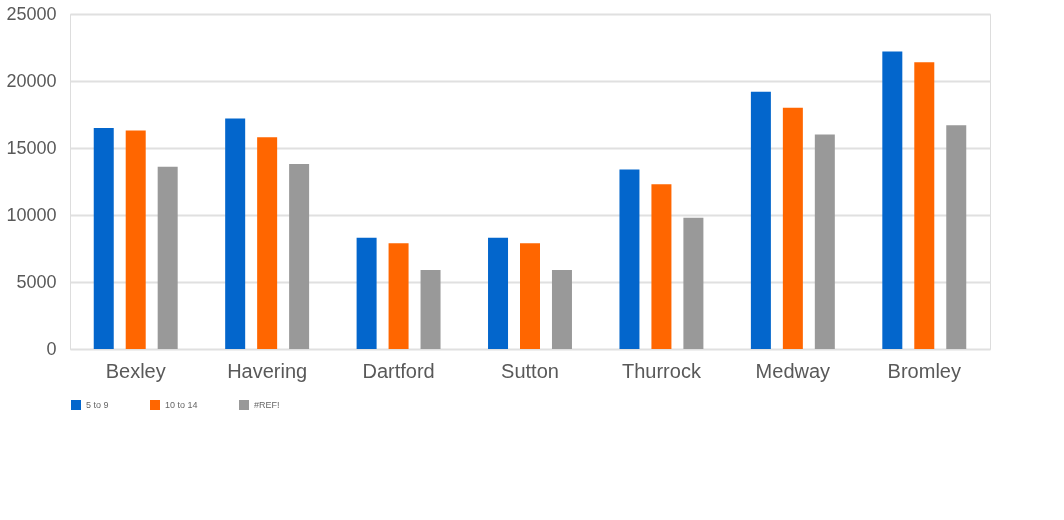 Image resolution: width=1064 pixels, height=520 pixels. Describe the element at coordinates (135, 370) in the screenshot. I see `x-tick-label: Bexley` at that location.